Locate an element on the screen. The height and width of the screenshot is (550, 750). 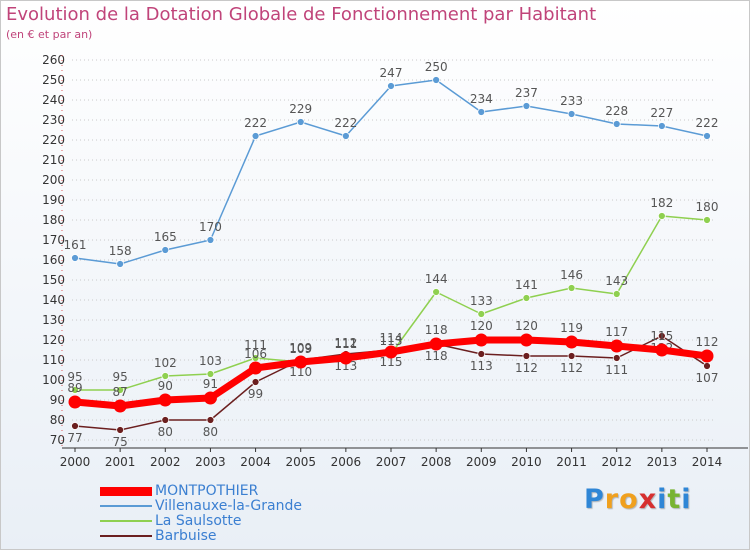
x-tick-label: 2011 is located at coordinates (571, 462).